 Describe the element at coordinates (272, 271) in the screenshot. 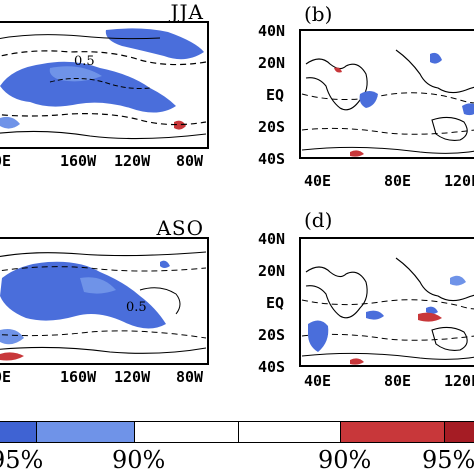

I see `y-tick-d-2: 20N` at that location.